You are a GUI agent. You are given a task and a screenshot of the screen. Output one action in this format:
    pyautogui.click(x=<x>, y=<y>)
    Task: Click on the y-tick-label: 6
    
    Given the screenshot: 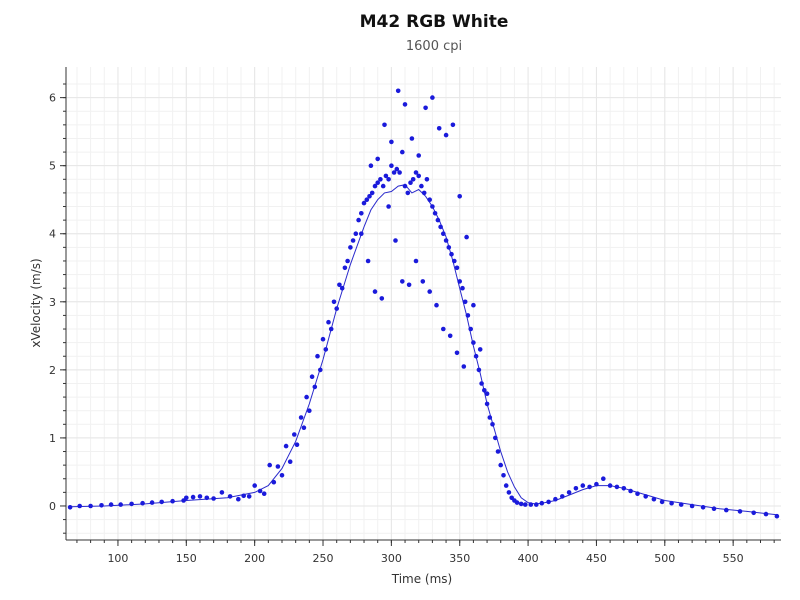 What is the action you would take?
    pyautogui.click(x=52, y=98)
    